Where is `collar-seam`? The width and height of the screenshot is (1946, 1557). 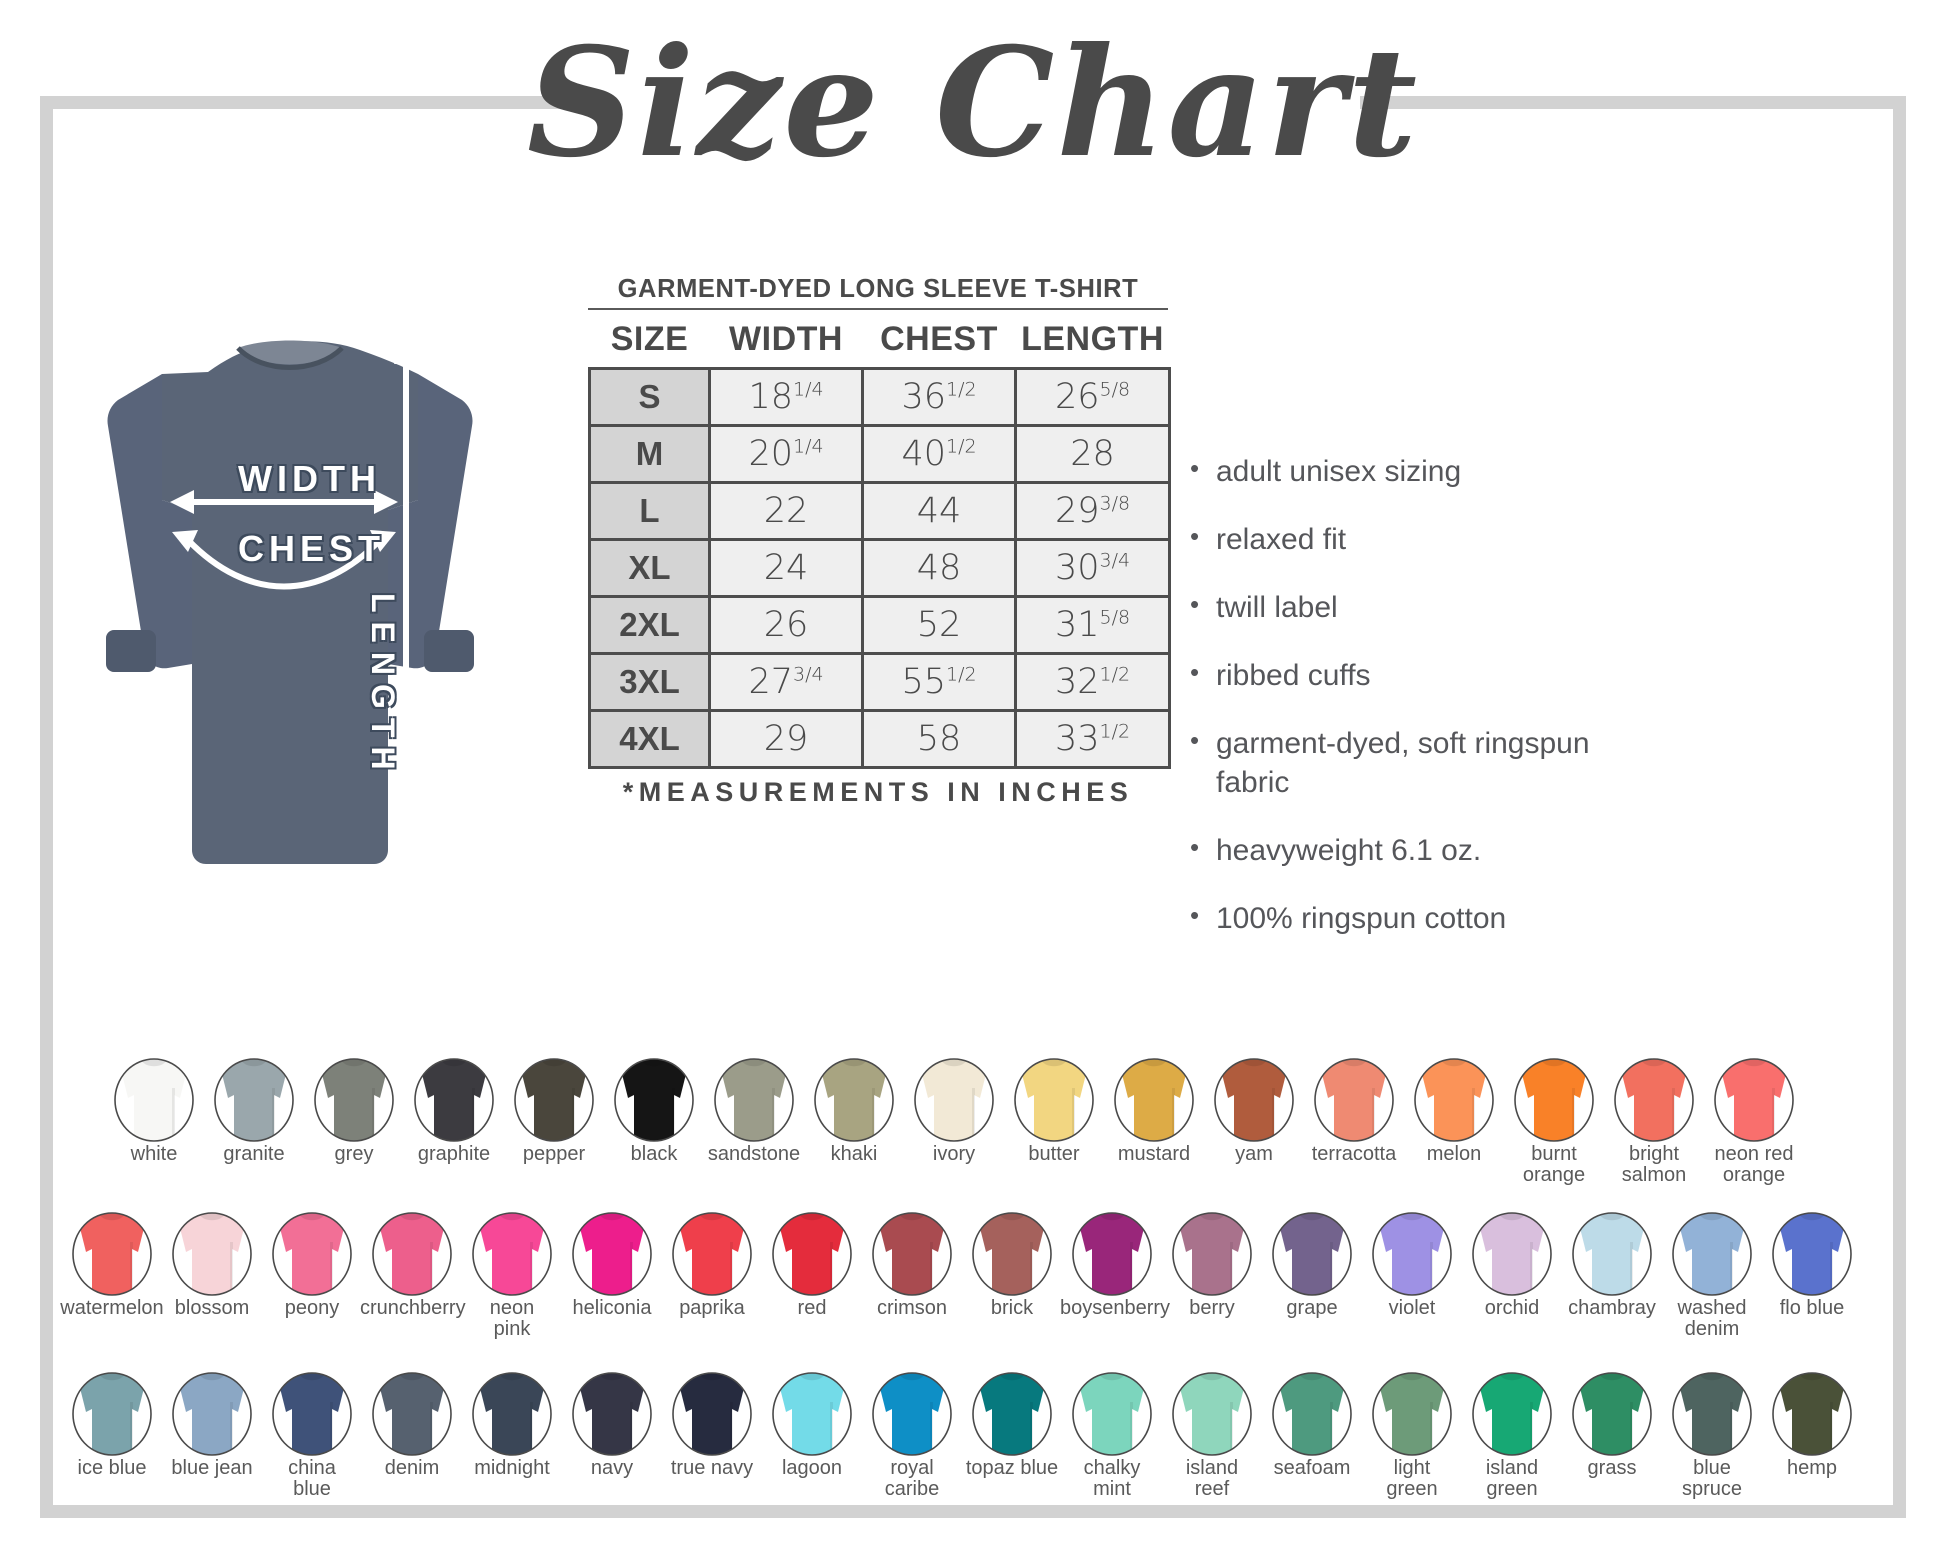
collar-seam is located at coordinates (290, 358).